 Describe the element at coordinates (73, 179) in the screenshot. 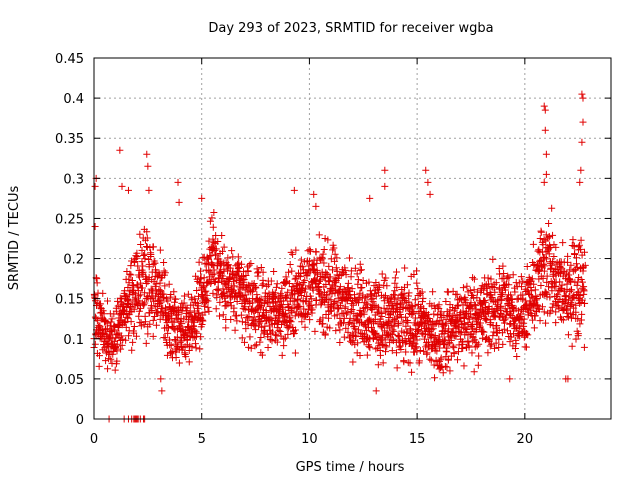

I see `y-tick-label: 0.3` at that location.